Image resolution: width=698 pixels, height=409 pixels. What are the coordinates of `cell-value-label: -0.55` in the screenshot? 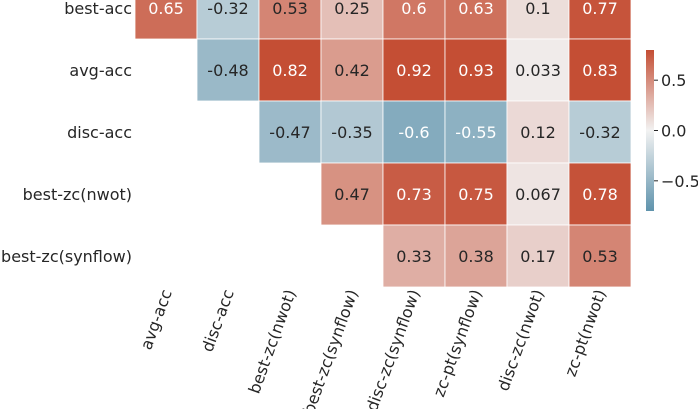 It's located at (475, 132).